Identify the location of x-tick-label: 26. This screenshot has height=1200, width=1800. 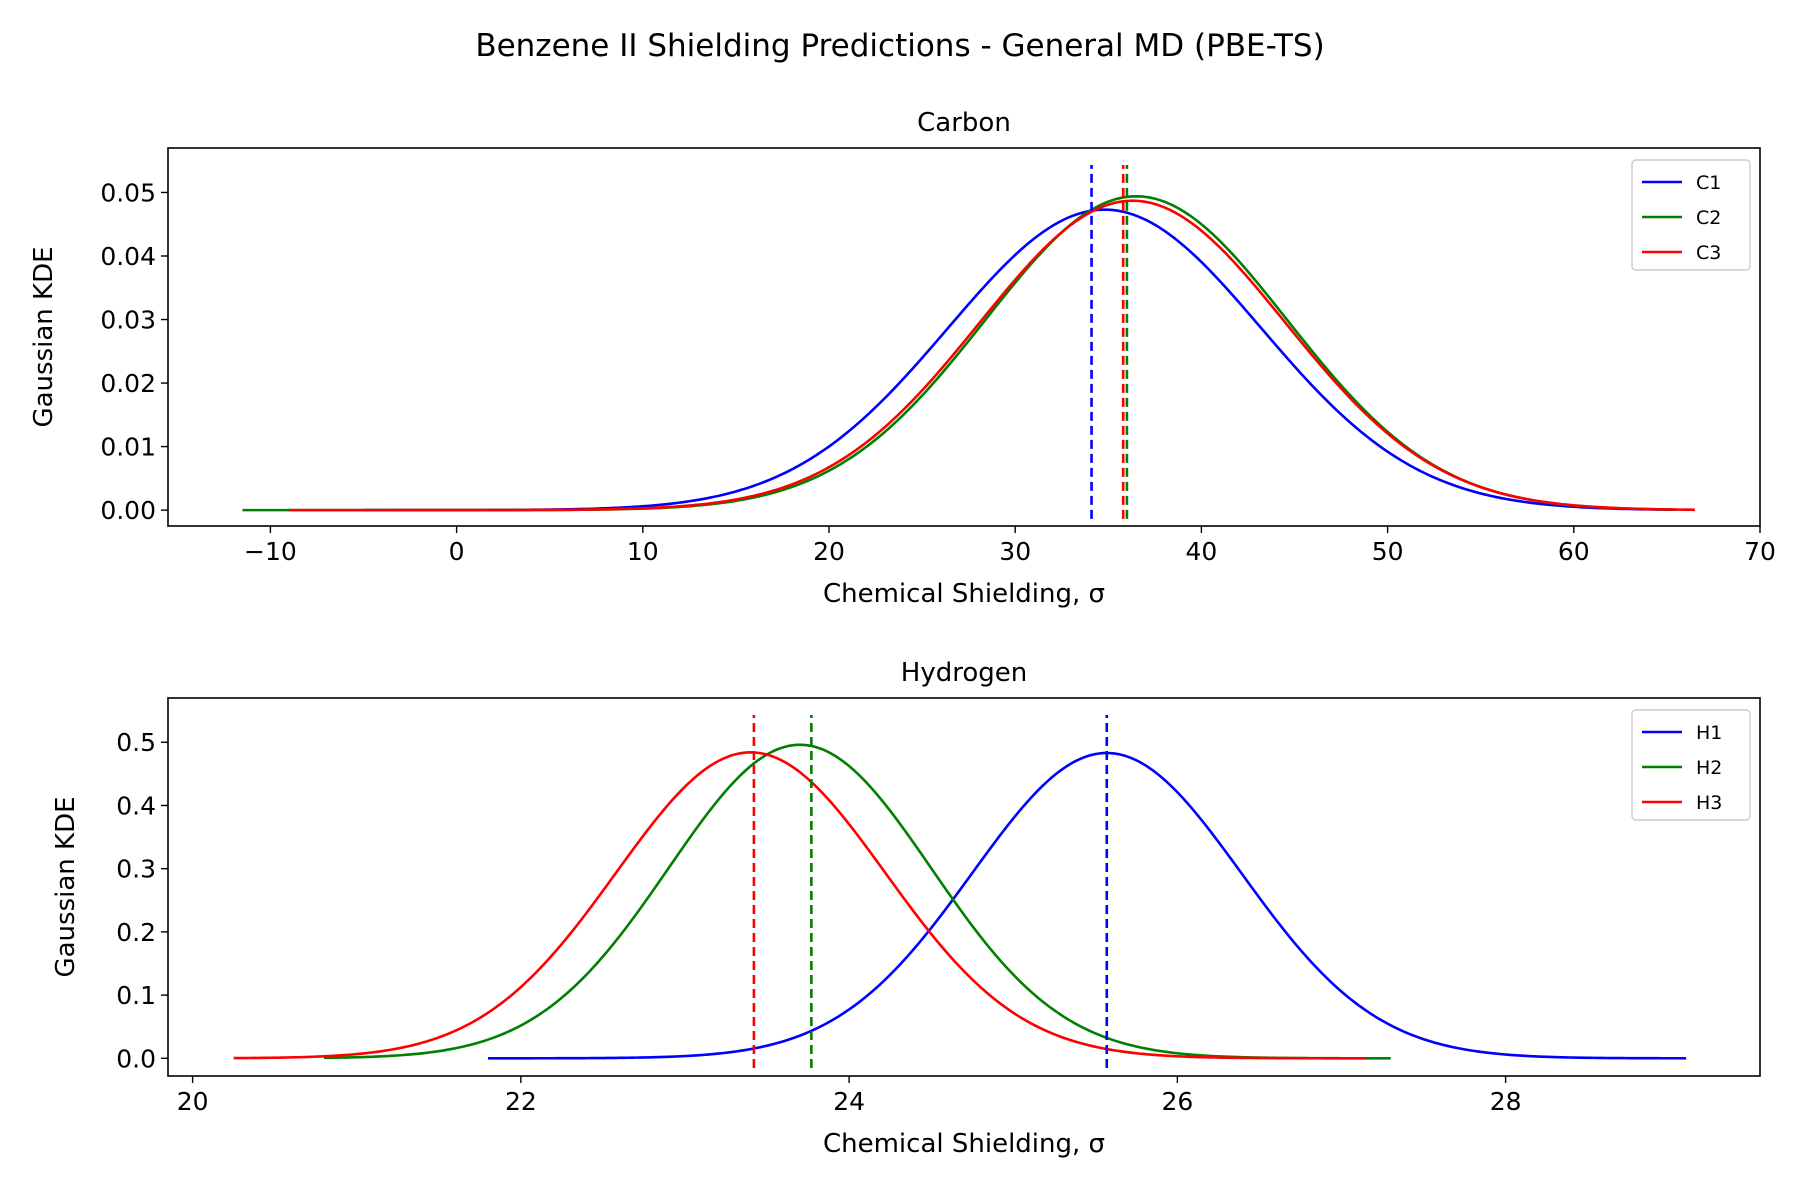
(1177, 1101).